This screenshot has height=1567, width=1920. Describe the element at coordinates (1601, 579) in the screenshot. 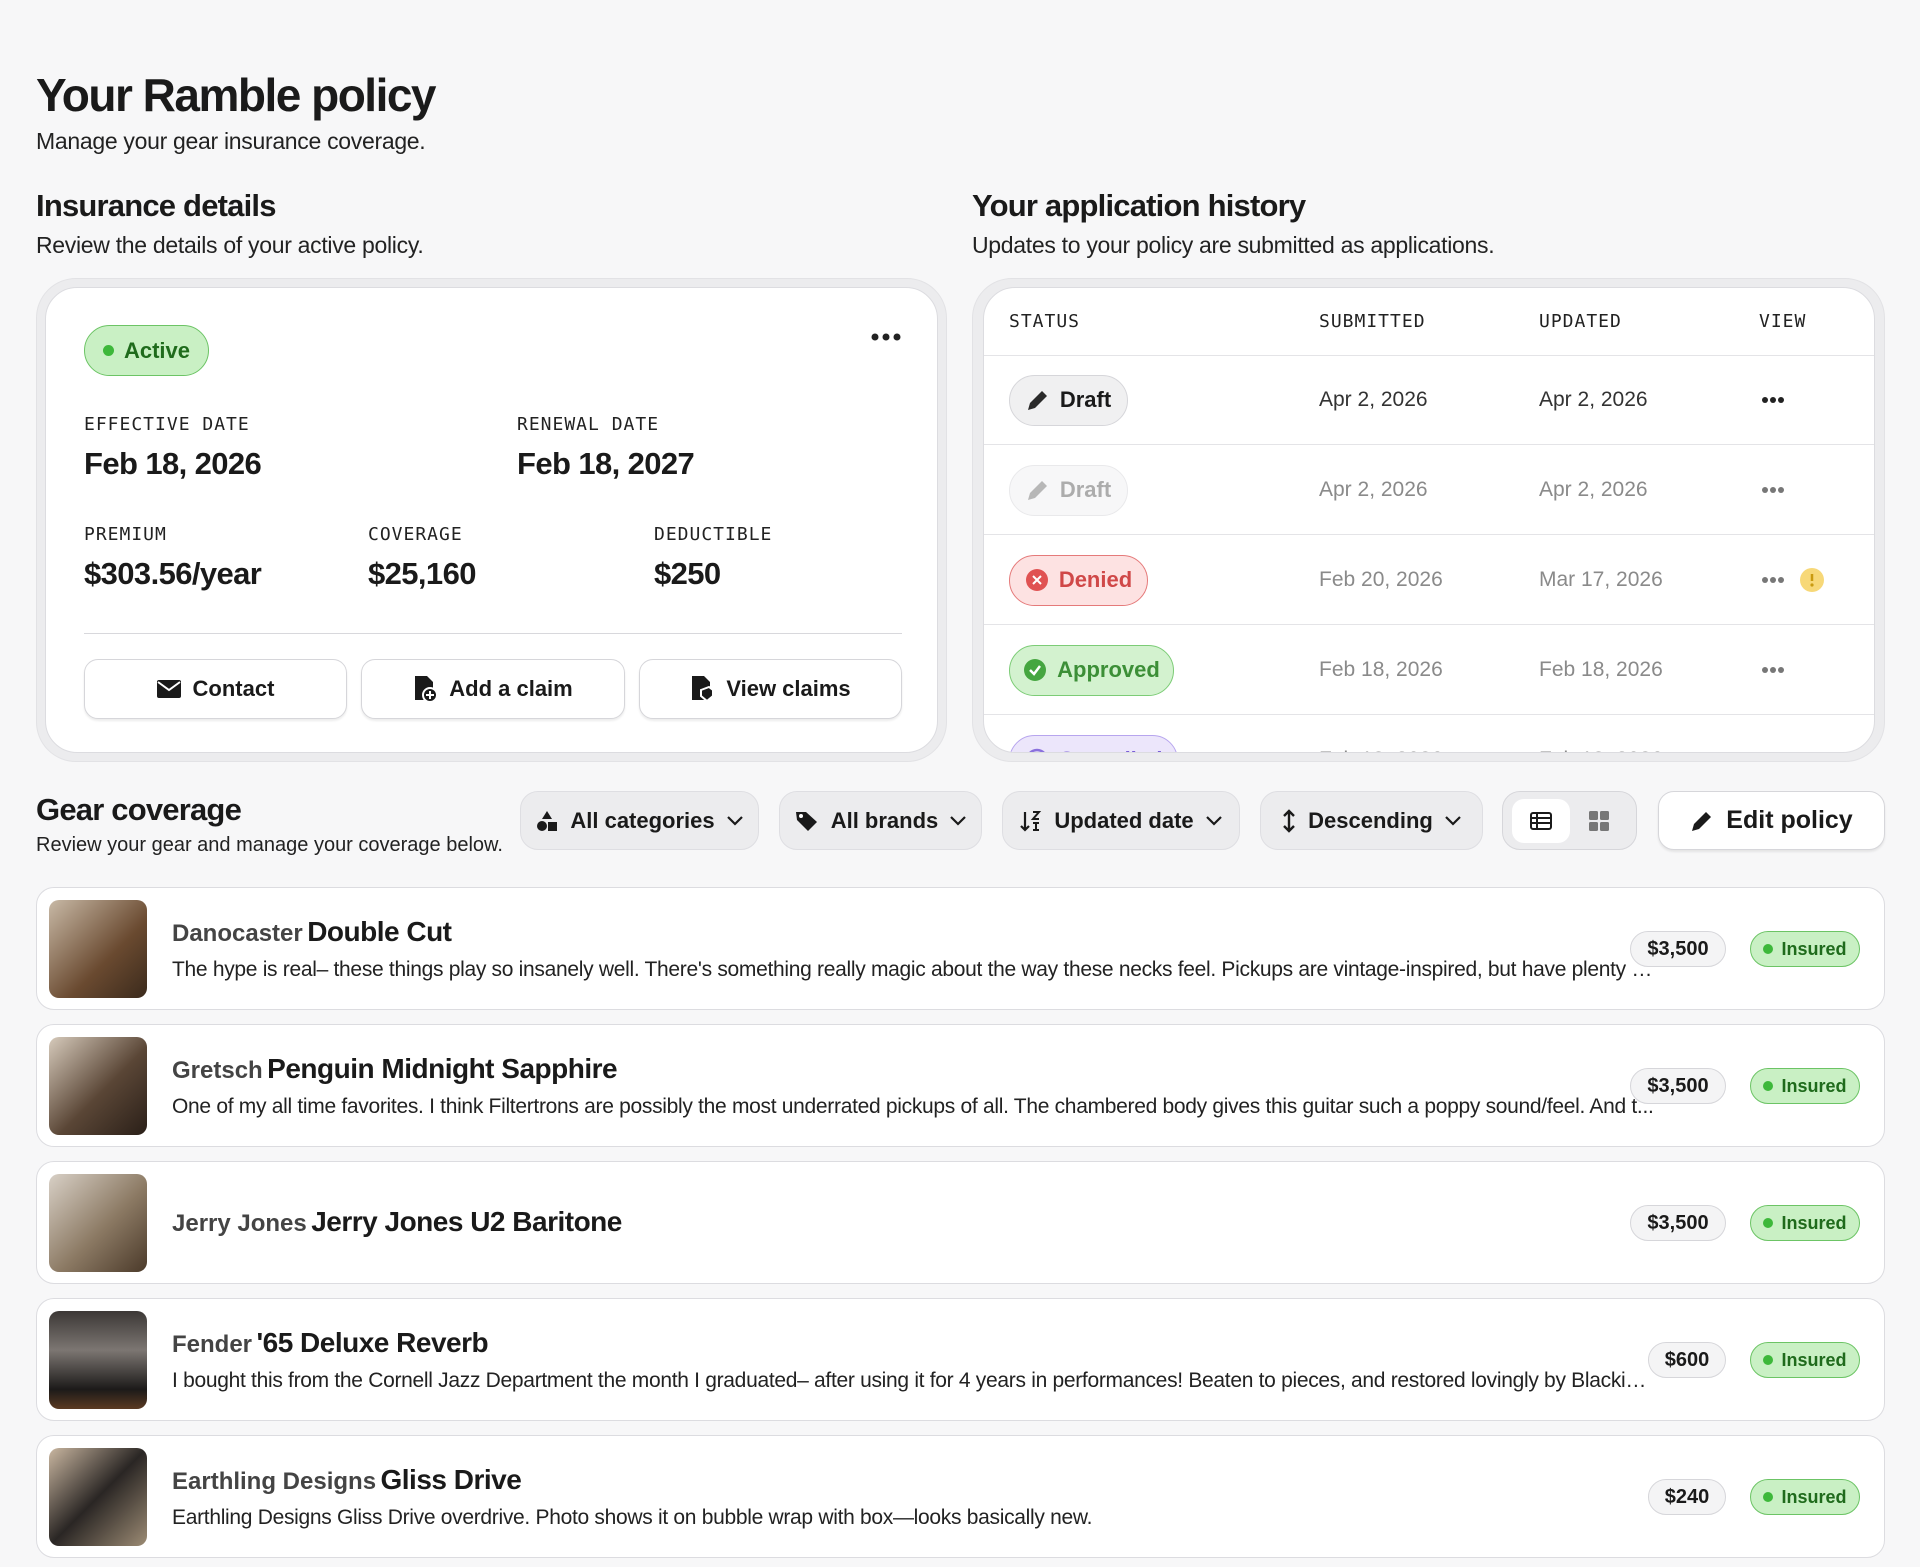

I see `updated-date: Mar 17, 2026` at that location.